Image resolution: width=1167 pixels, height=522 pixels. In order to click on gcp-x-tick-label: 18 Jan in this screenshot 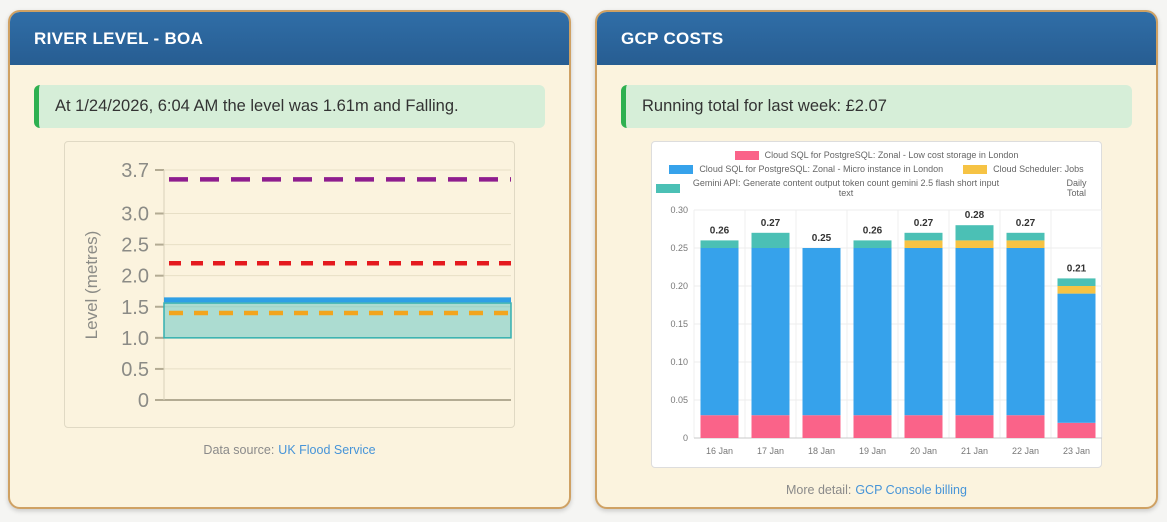, I will do `click(821, 451)`.